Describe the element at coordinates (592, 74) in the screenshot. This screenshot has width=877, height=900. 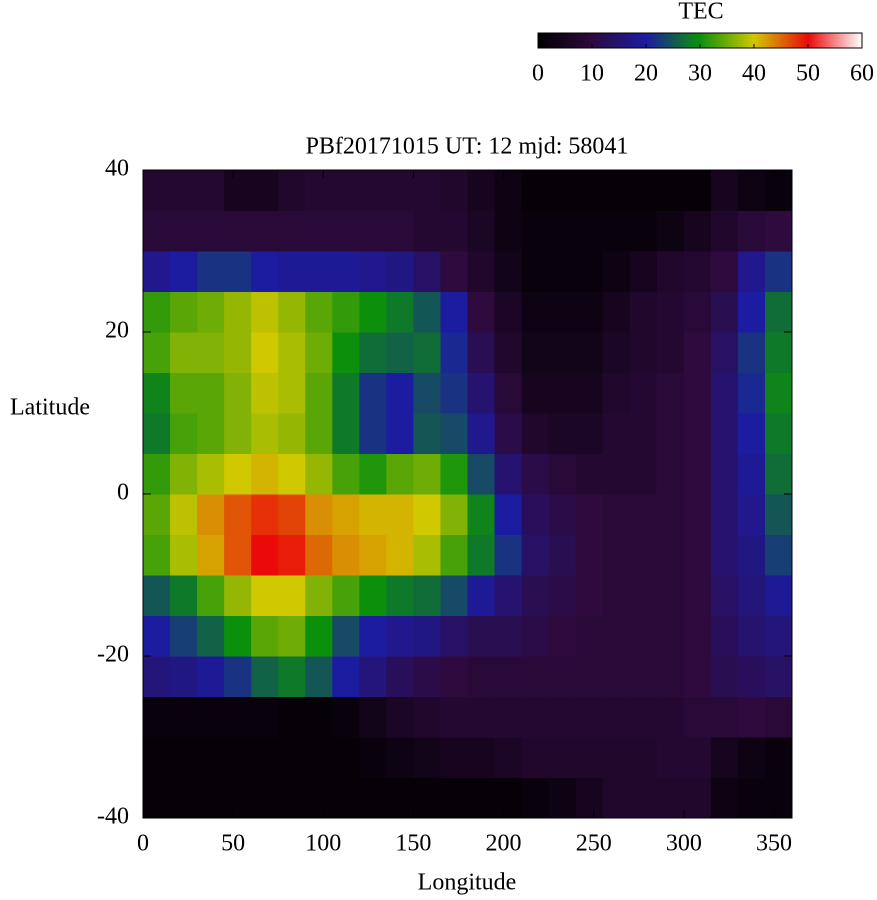
I see `colorbar-tick-label: 10` at that location.